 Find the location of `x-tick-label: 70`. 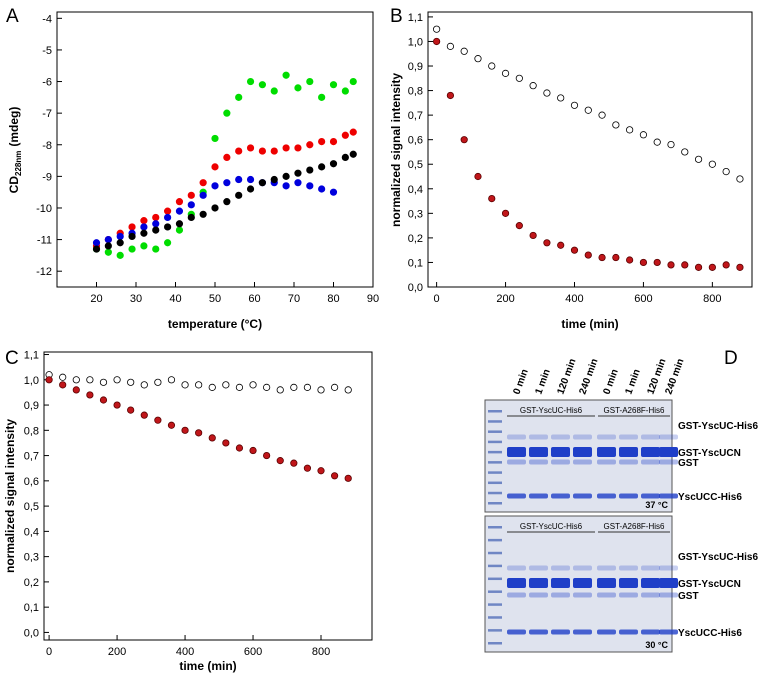

x-tick-label: 70 is located at coordinates (294, 299).